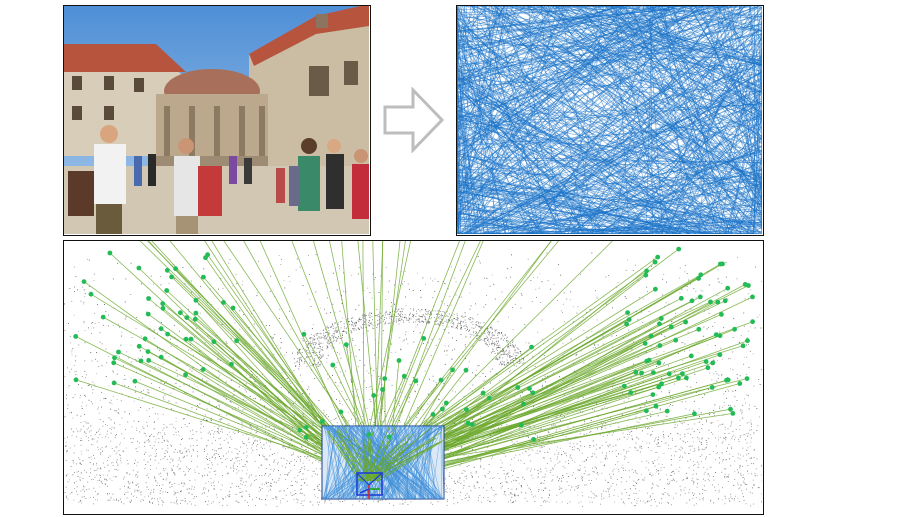 This screenshot has width=918, height=517. What do you see at coordinates (383, 462) in the screenshot?
I see `inset-lines-image` at bounding box center [383, 462].